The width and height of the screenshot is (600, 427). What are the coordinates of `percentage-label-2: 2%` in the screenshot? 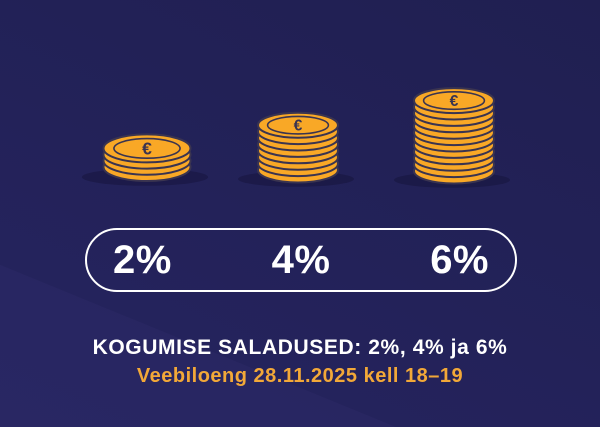 It's located at (142, 260).